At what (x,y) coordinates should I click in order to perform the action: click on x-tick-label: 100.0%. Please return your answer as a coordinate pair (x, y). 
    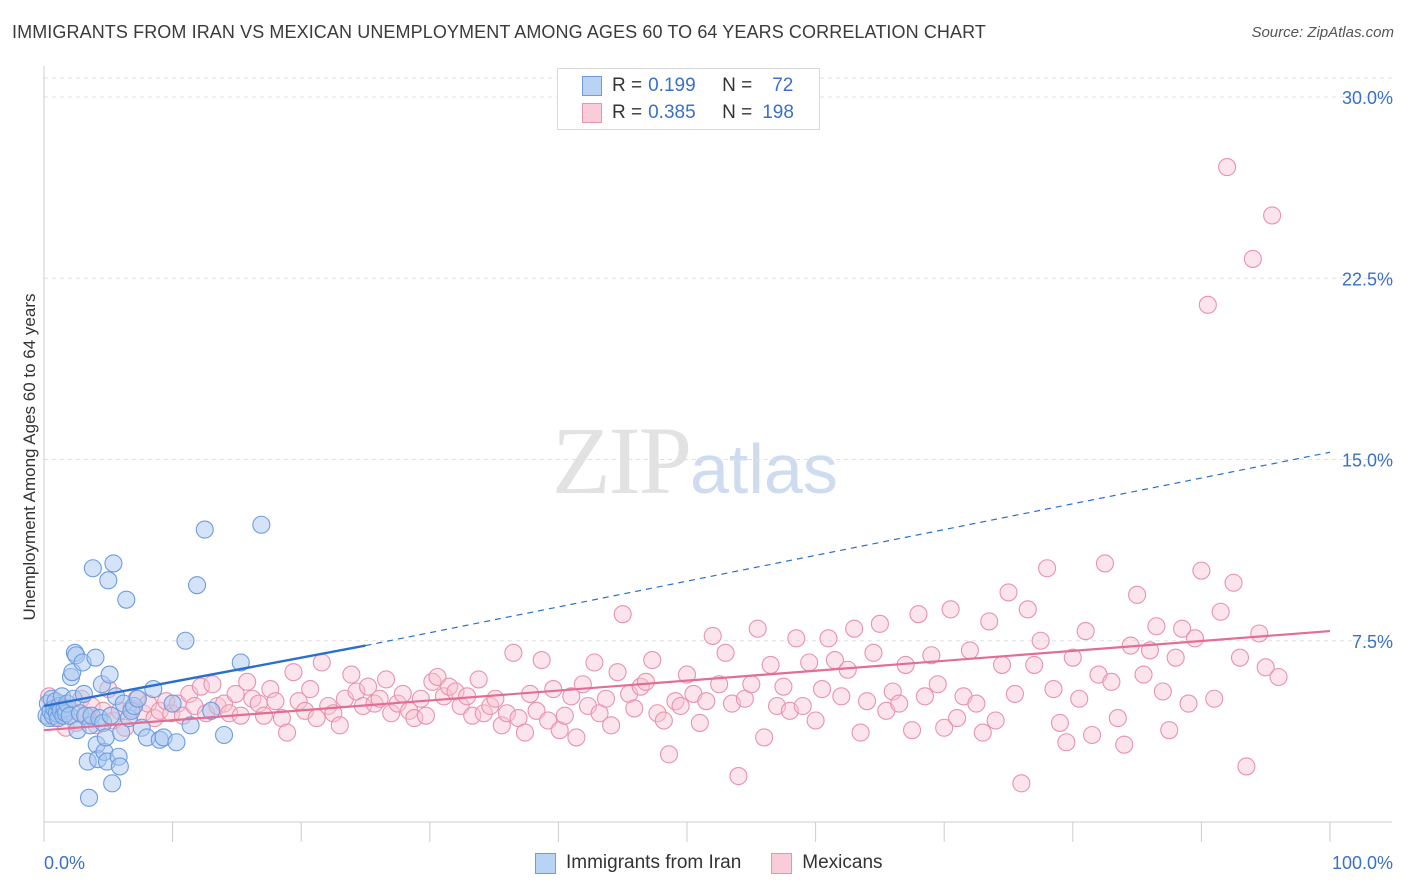
    Looking at the image, I should click on (1362, 863).